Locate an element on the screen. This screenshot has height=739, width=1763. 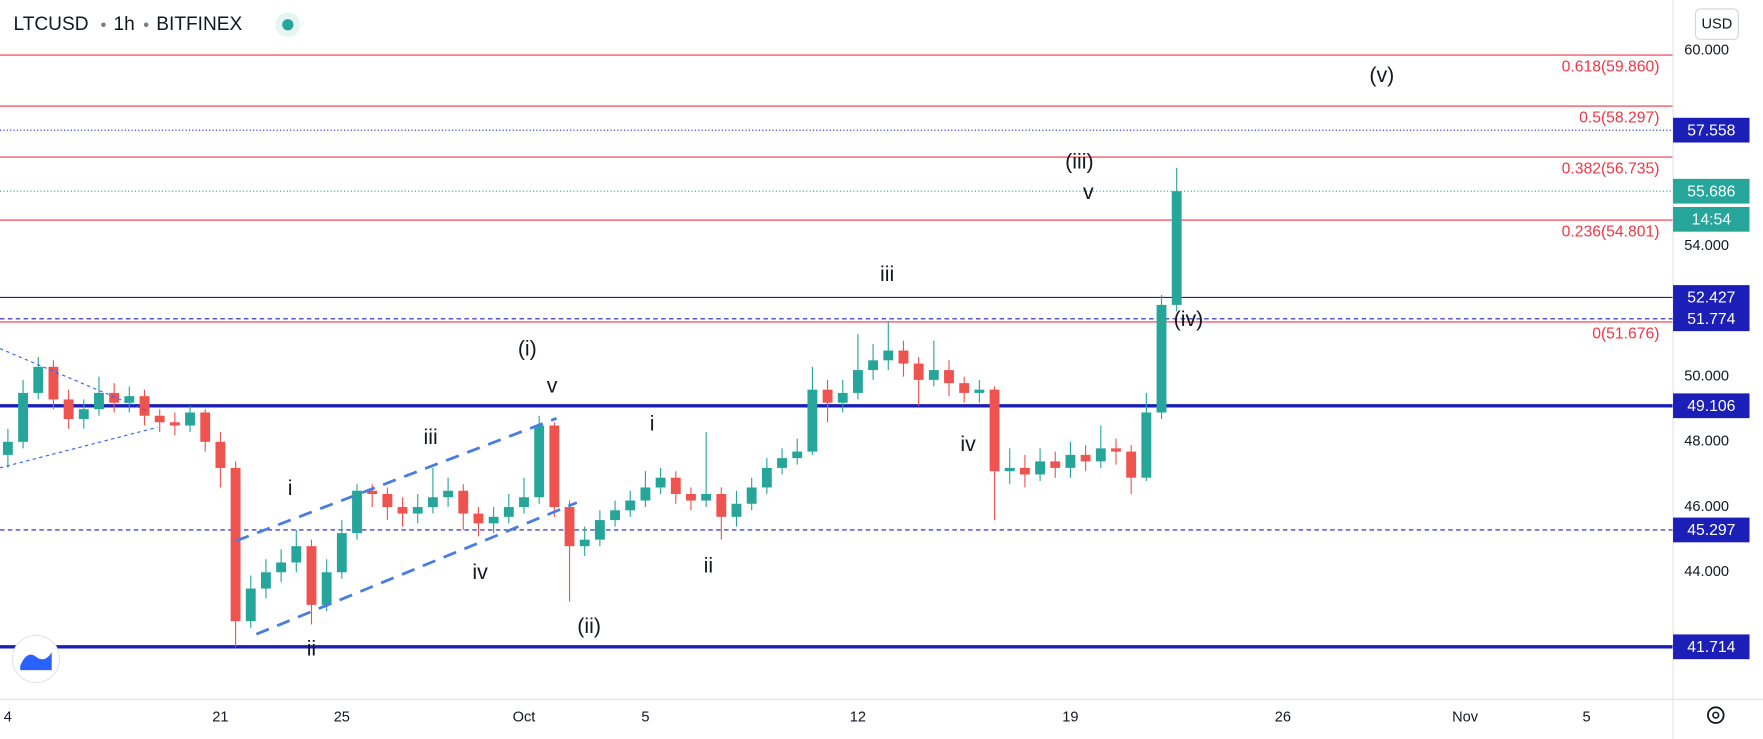
fib-label: 0.236(54.801) is located at coordinates (1611, 232).